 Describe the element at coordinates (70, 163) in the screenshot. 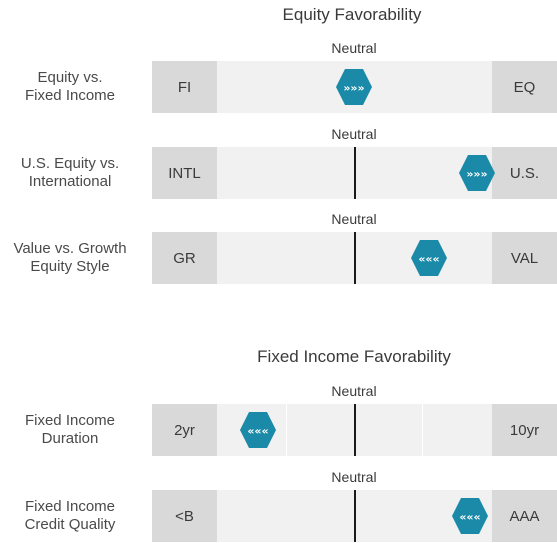

I see `row-label-line1: U.S. Equity vs.` at that location.